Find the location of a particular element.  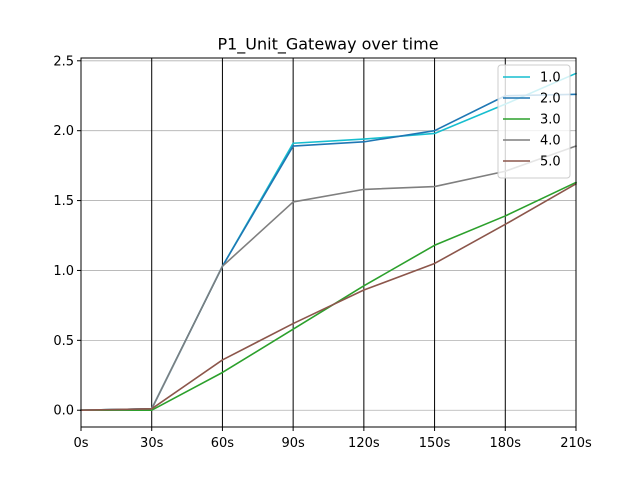

x-tick-label: 60s is located at coordinates (223, 443).